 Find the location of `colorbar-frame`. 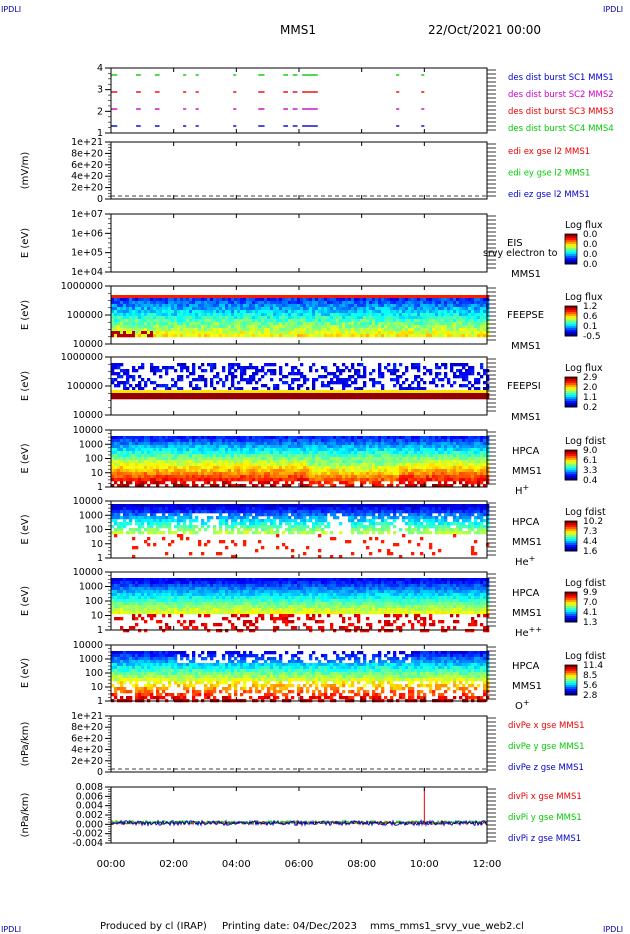

colorbar-frame is located at coordinates (571, 321).